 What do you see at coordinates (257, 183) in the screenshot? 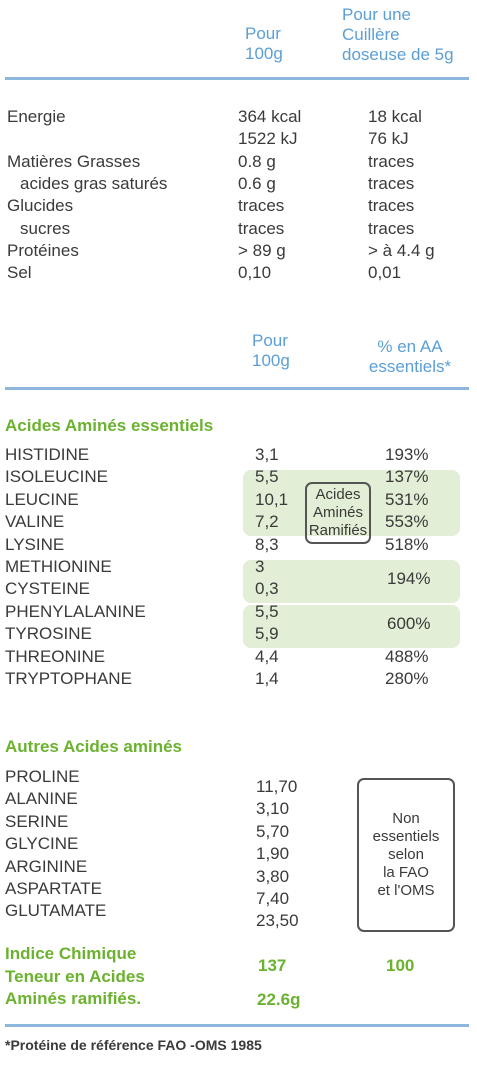
I see `nutrient-value: 0.6 g` at bounding box center [257, 183].